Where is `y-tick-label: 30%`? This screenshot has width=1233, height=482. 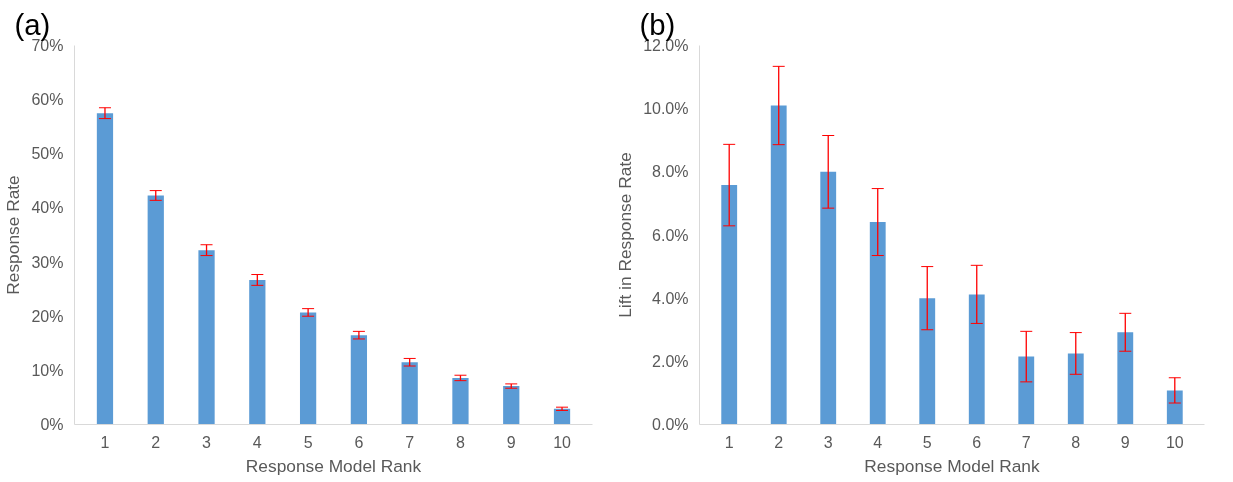
y-tick-label: 30% is located at coordinates (47, 262).